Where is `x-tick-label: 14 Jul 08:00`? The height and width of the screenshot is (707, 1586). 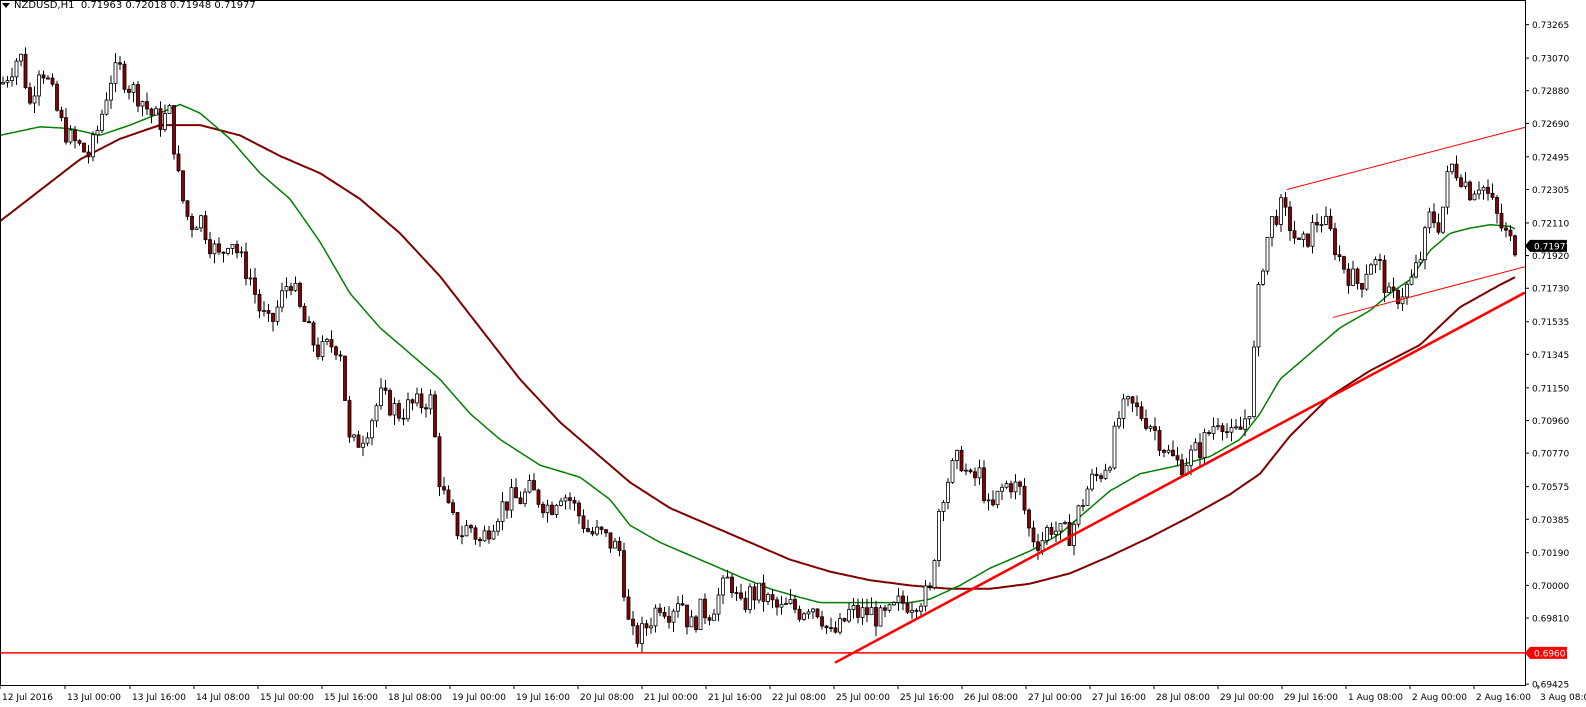
x-tick-label: 14 Jul 08:00 is located at coordinates (223, 698).